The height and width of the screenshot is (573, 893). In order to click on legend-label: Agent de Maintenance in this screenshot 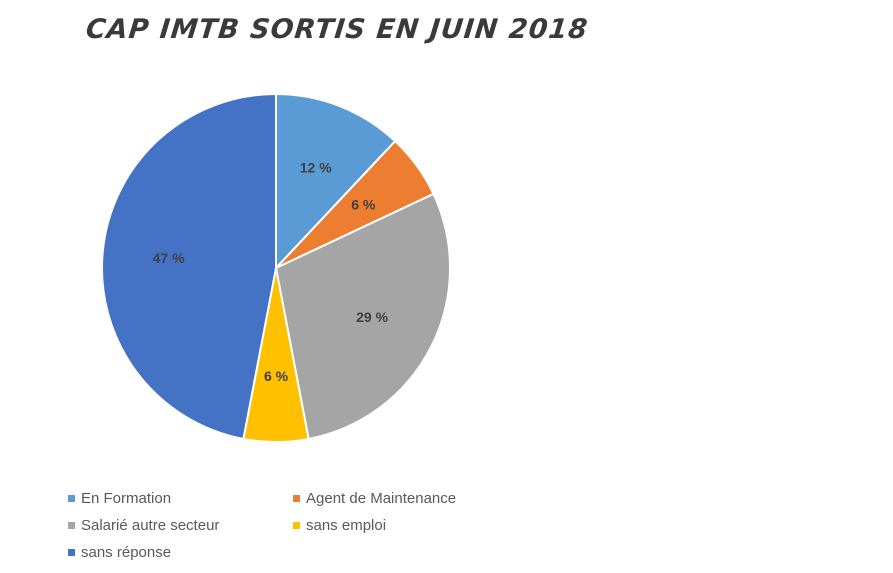, I will do `click(381, 498)`.